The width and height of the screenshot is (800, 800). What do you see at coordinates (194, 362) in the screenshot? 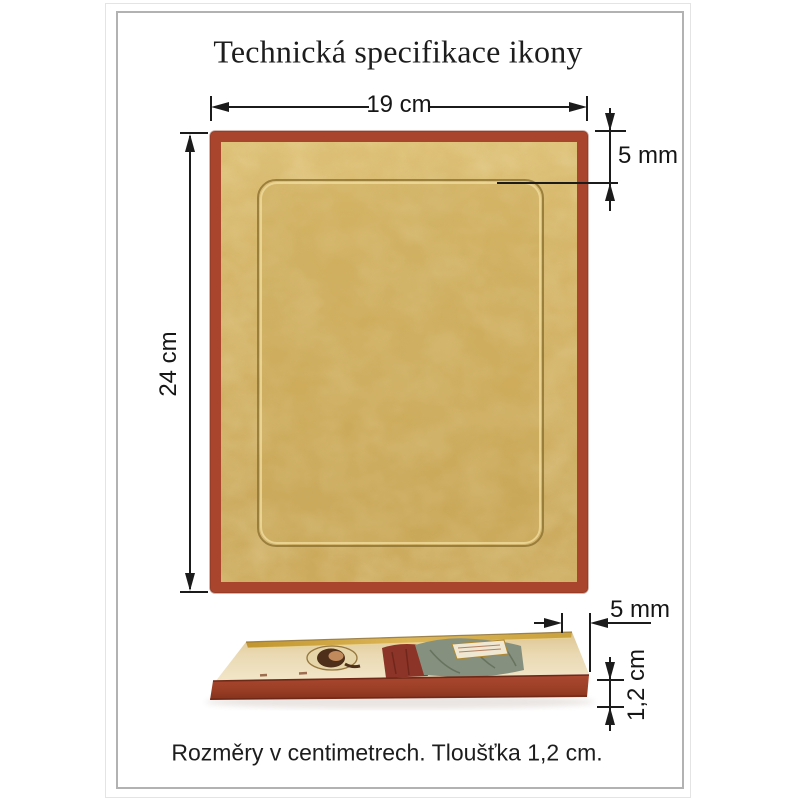
I see `dimension-front-height` at bounding box center [194, 362].